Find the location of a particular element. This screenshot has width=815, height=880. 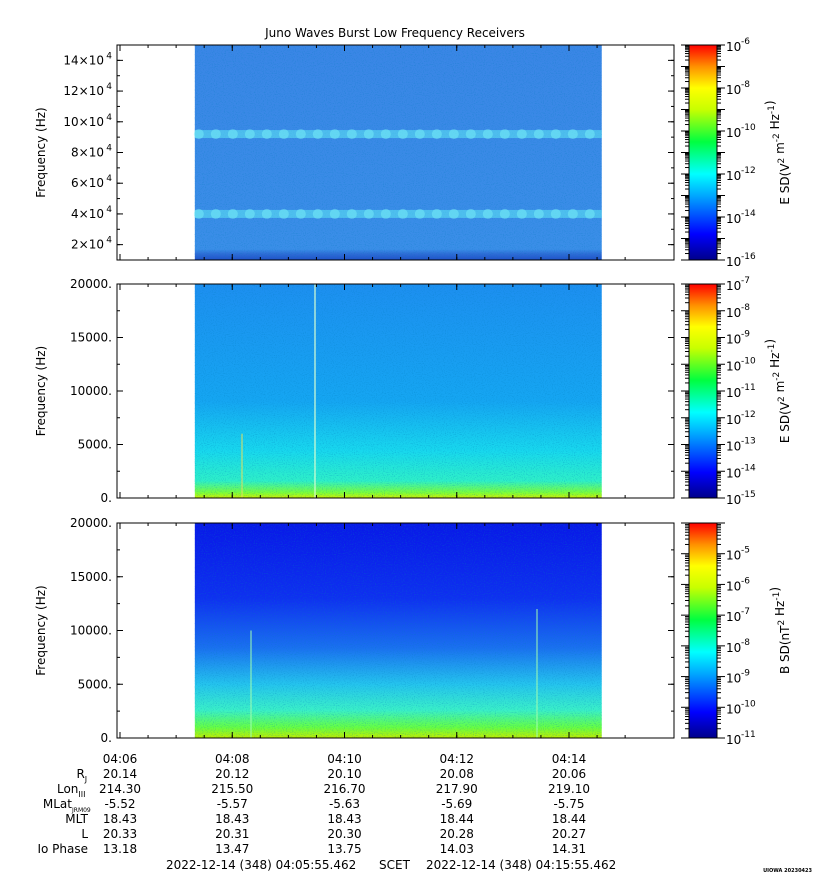

ephemeris-value: 20.12 is located at coordinates (232, 774).